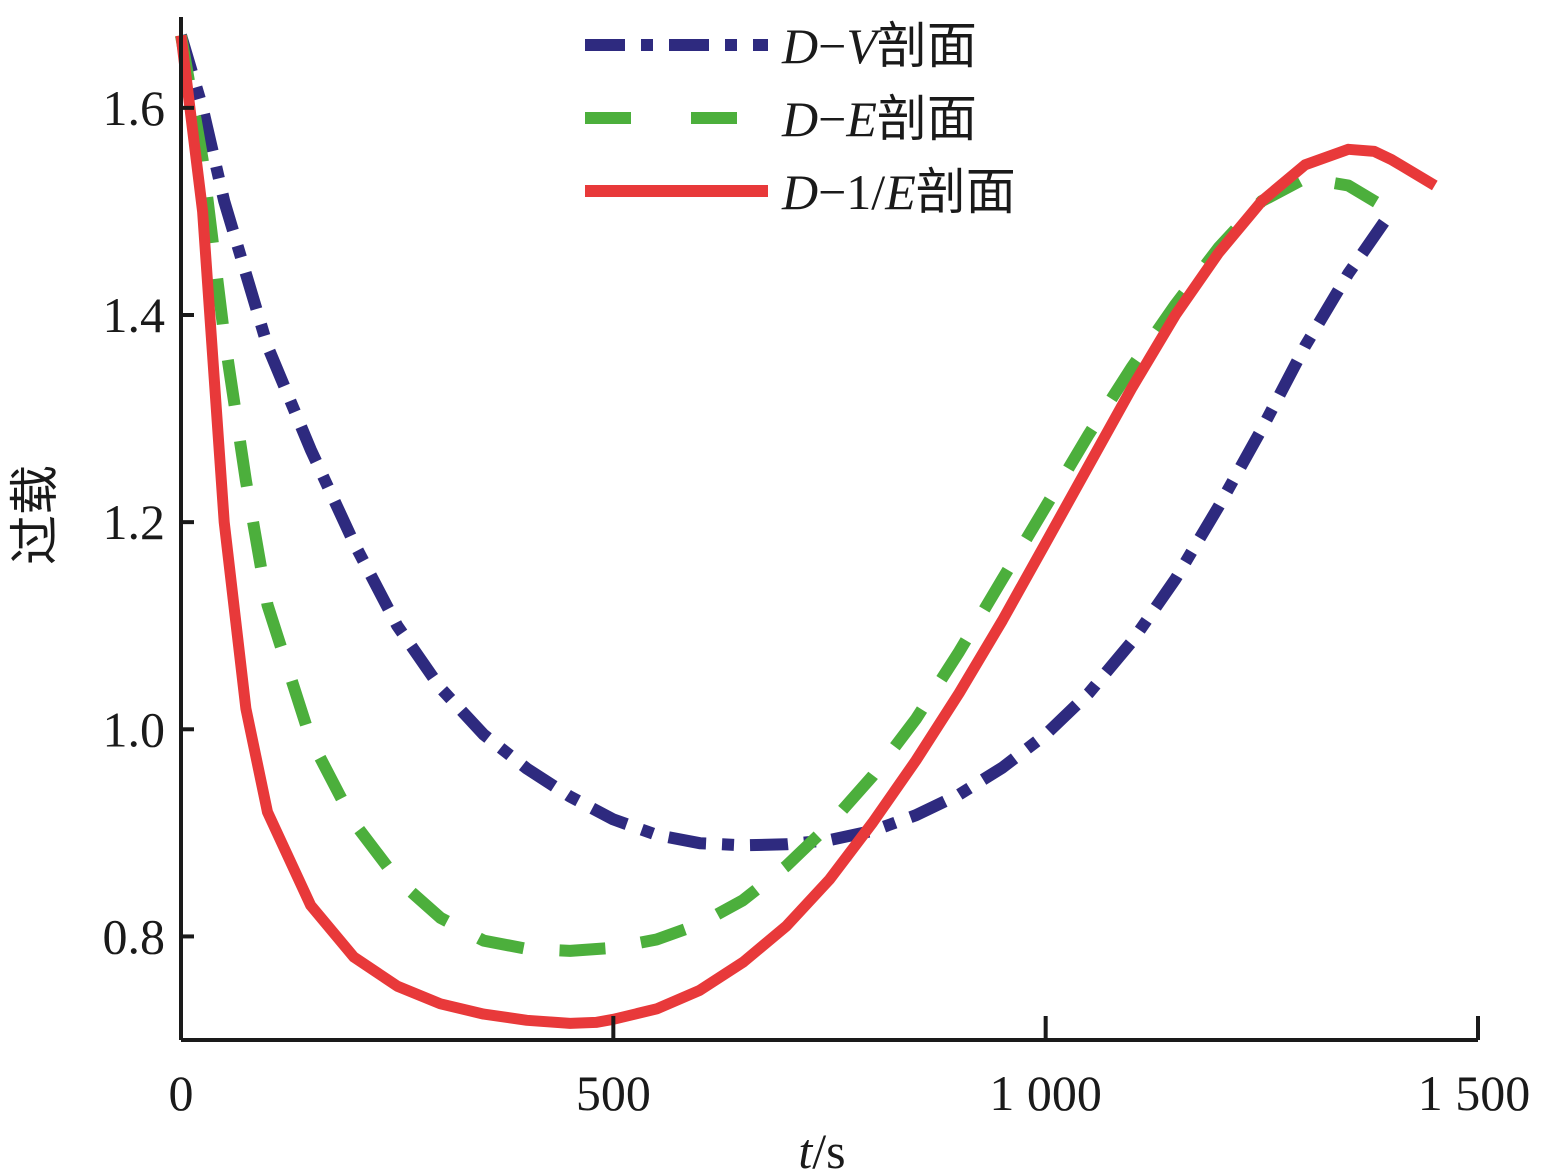  What do you see at coordinates (898, 192) in the screenshot?
I see `legend-label-3: D−1/E剖面` at bounding box center [898, 192].